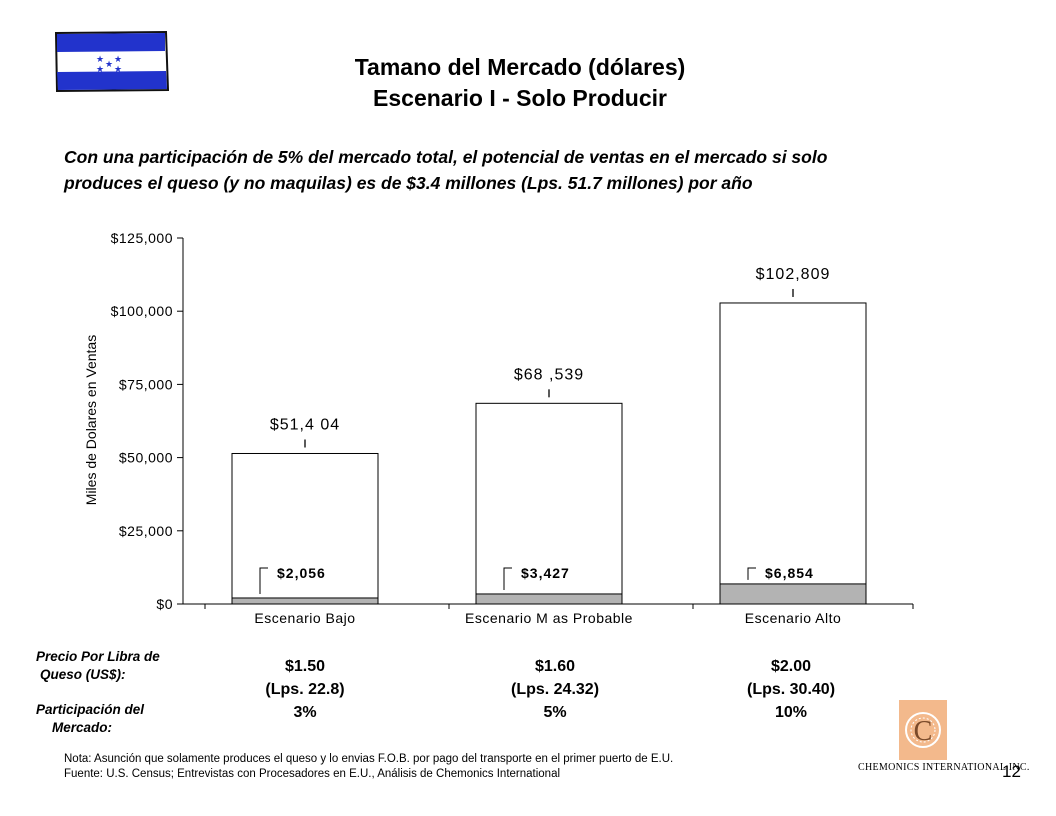  I want to click on bar-total-label: $102,809, so click(793, 274).